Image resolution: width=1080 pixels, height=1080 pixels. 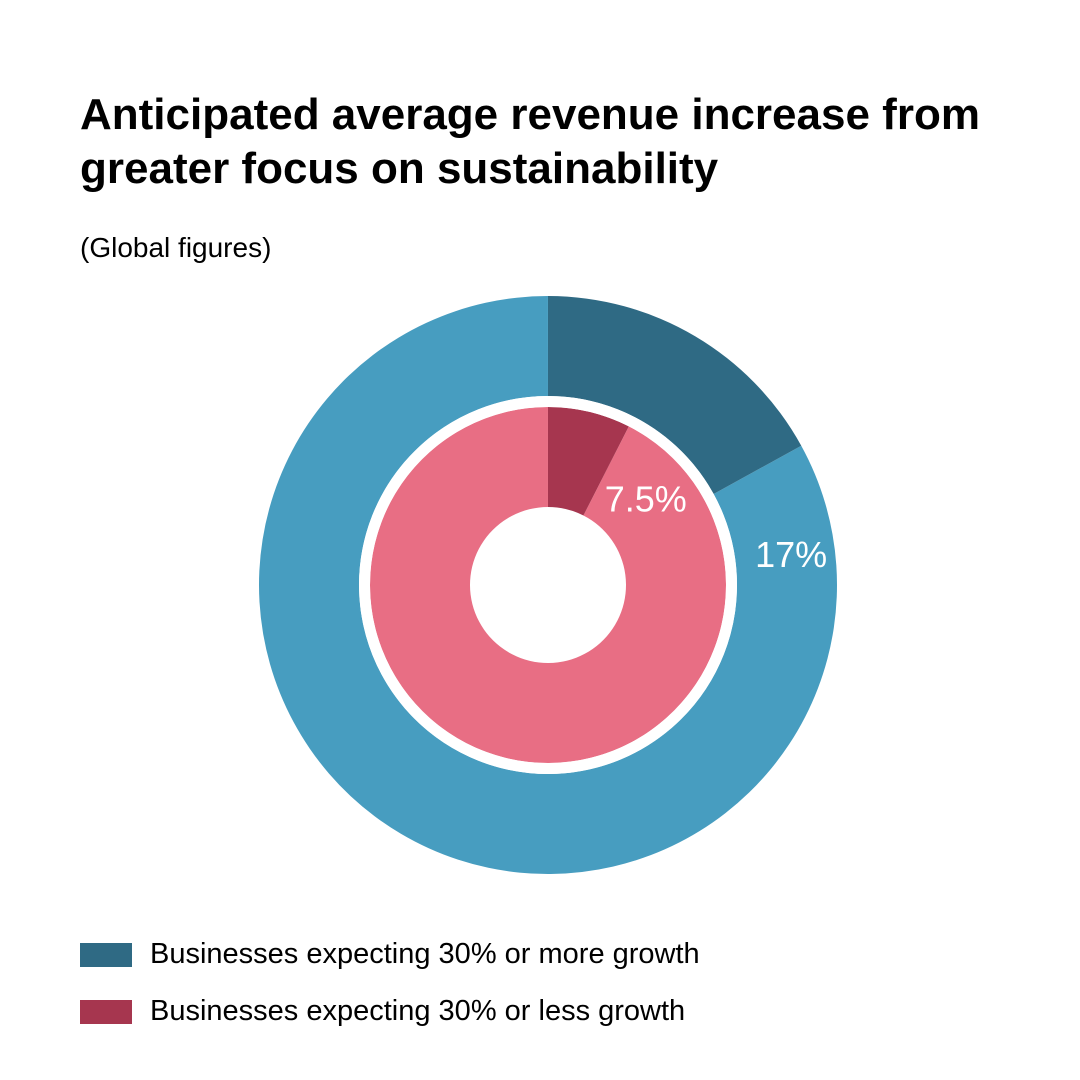 I want to click on legend-item-less-growth: Businesses expecting 30% or less growth, so click(x=382, y=1011).